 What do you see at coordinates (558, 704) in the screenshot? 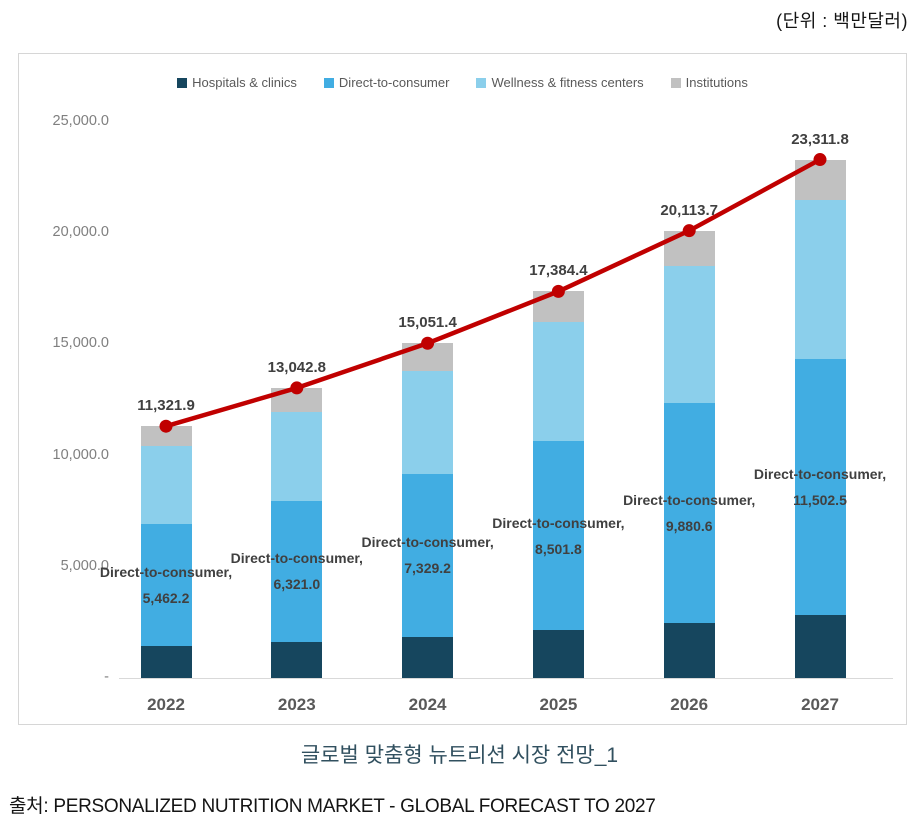
I see `x-axis-category-label: 2025` at bounding box center [558, 704].